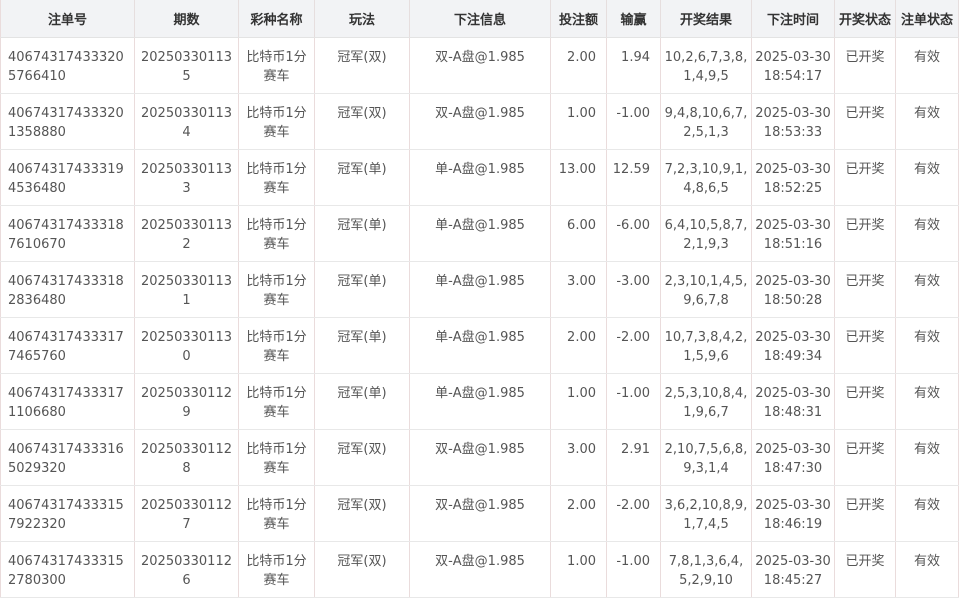 This screenshot has height=613, width=962. I want to click on bet-time: 2025-03-30 18:54:17, so click(793, 65).